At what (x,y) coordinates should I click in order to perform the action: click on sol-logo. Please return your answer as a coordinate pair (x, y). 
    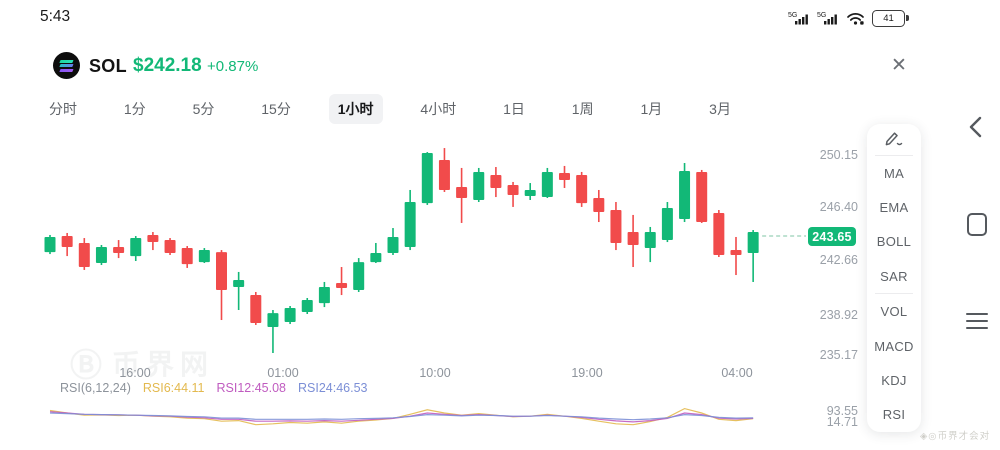
    Looking at the image, I should click on (66, 65).